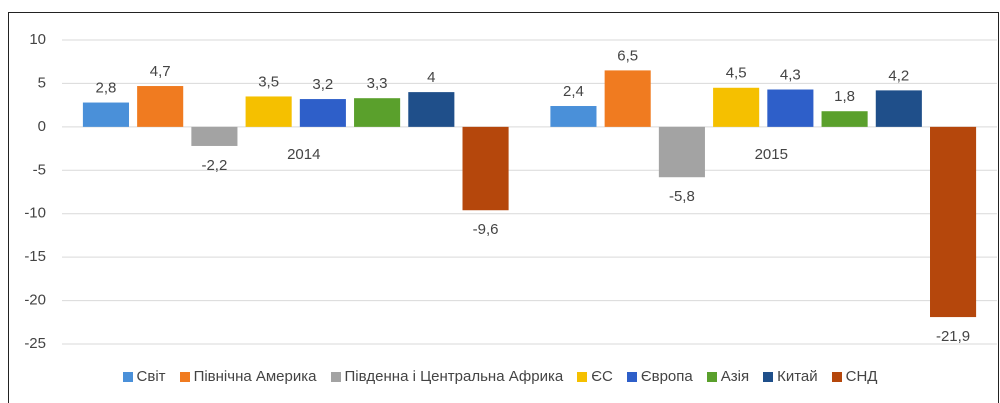 The image size is (1000, 403). Describe the element at coordinates (268, 81) in the screenshot. I see `data-label: 3,5` at that location.